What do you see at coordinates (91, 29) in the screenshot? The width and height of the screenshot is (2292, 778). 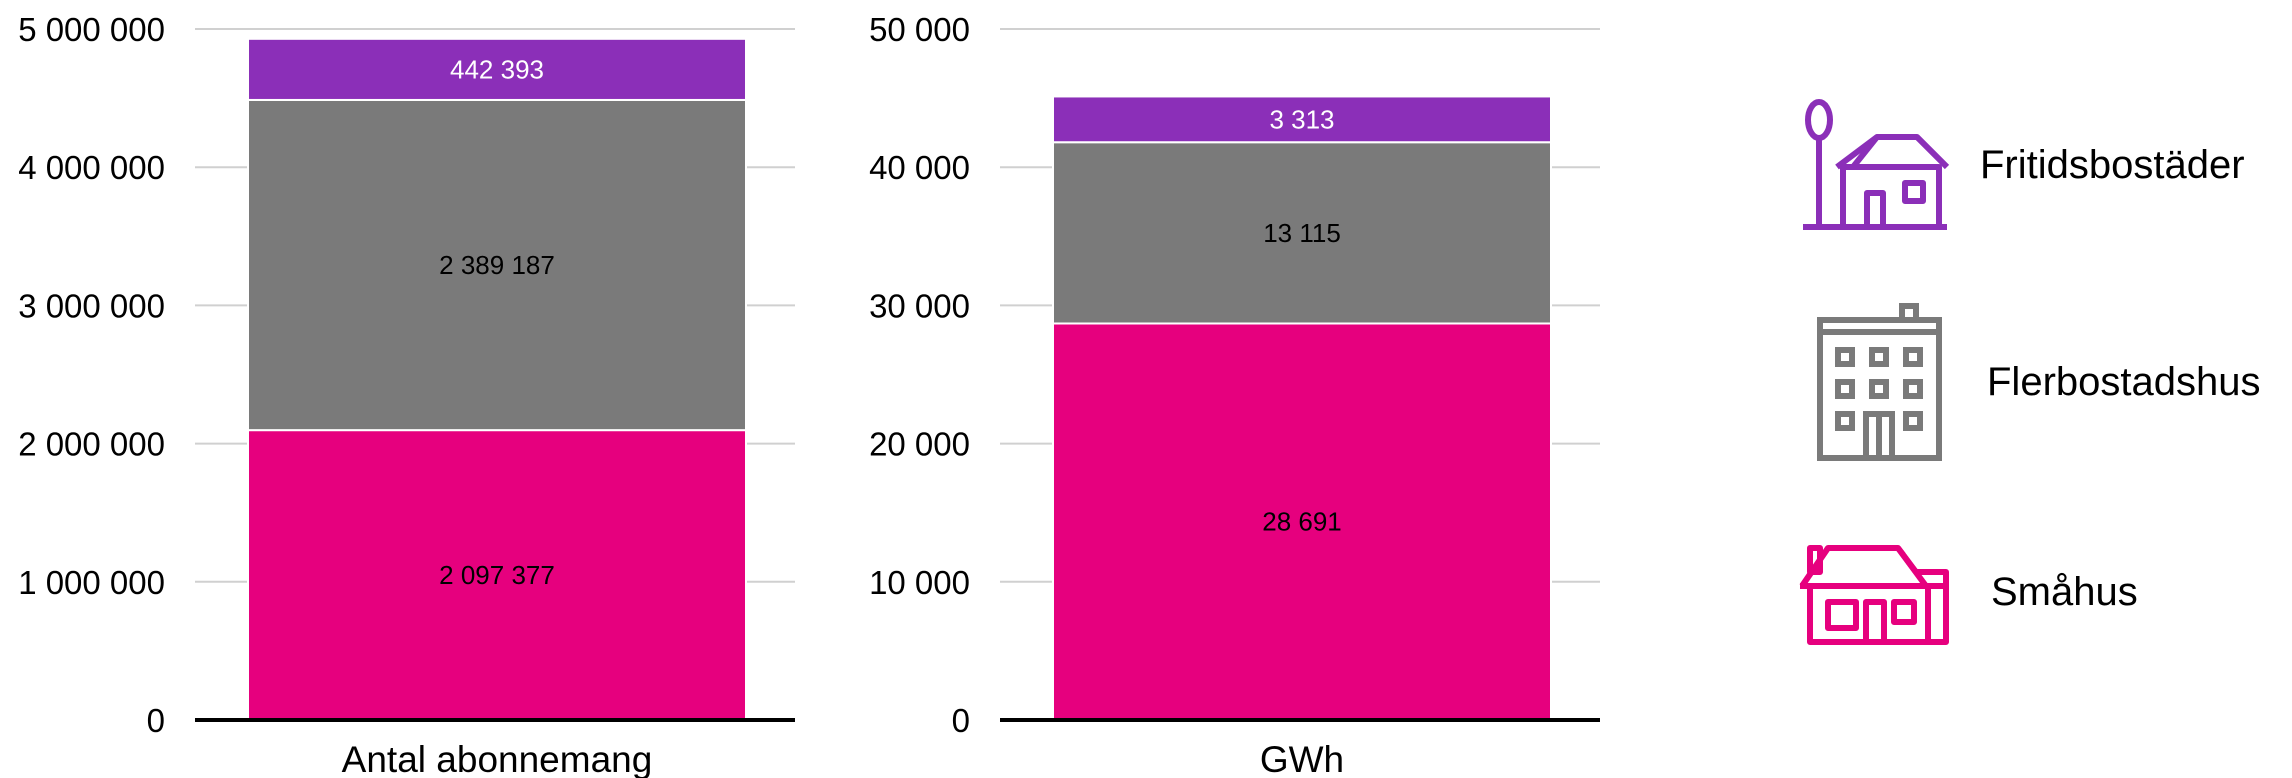 I see `y-tick-label: 5 000 000` at bounding box center [91, 29].